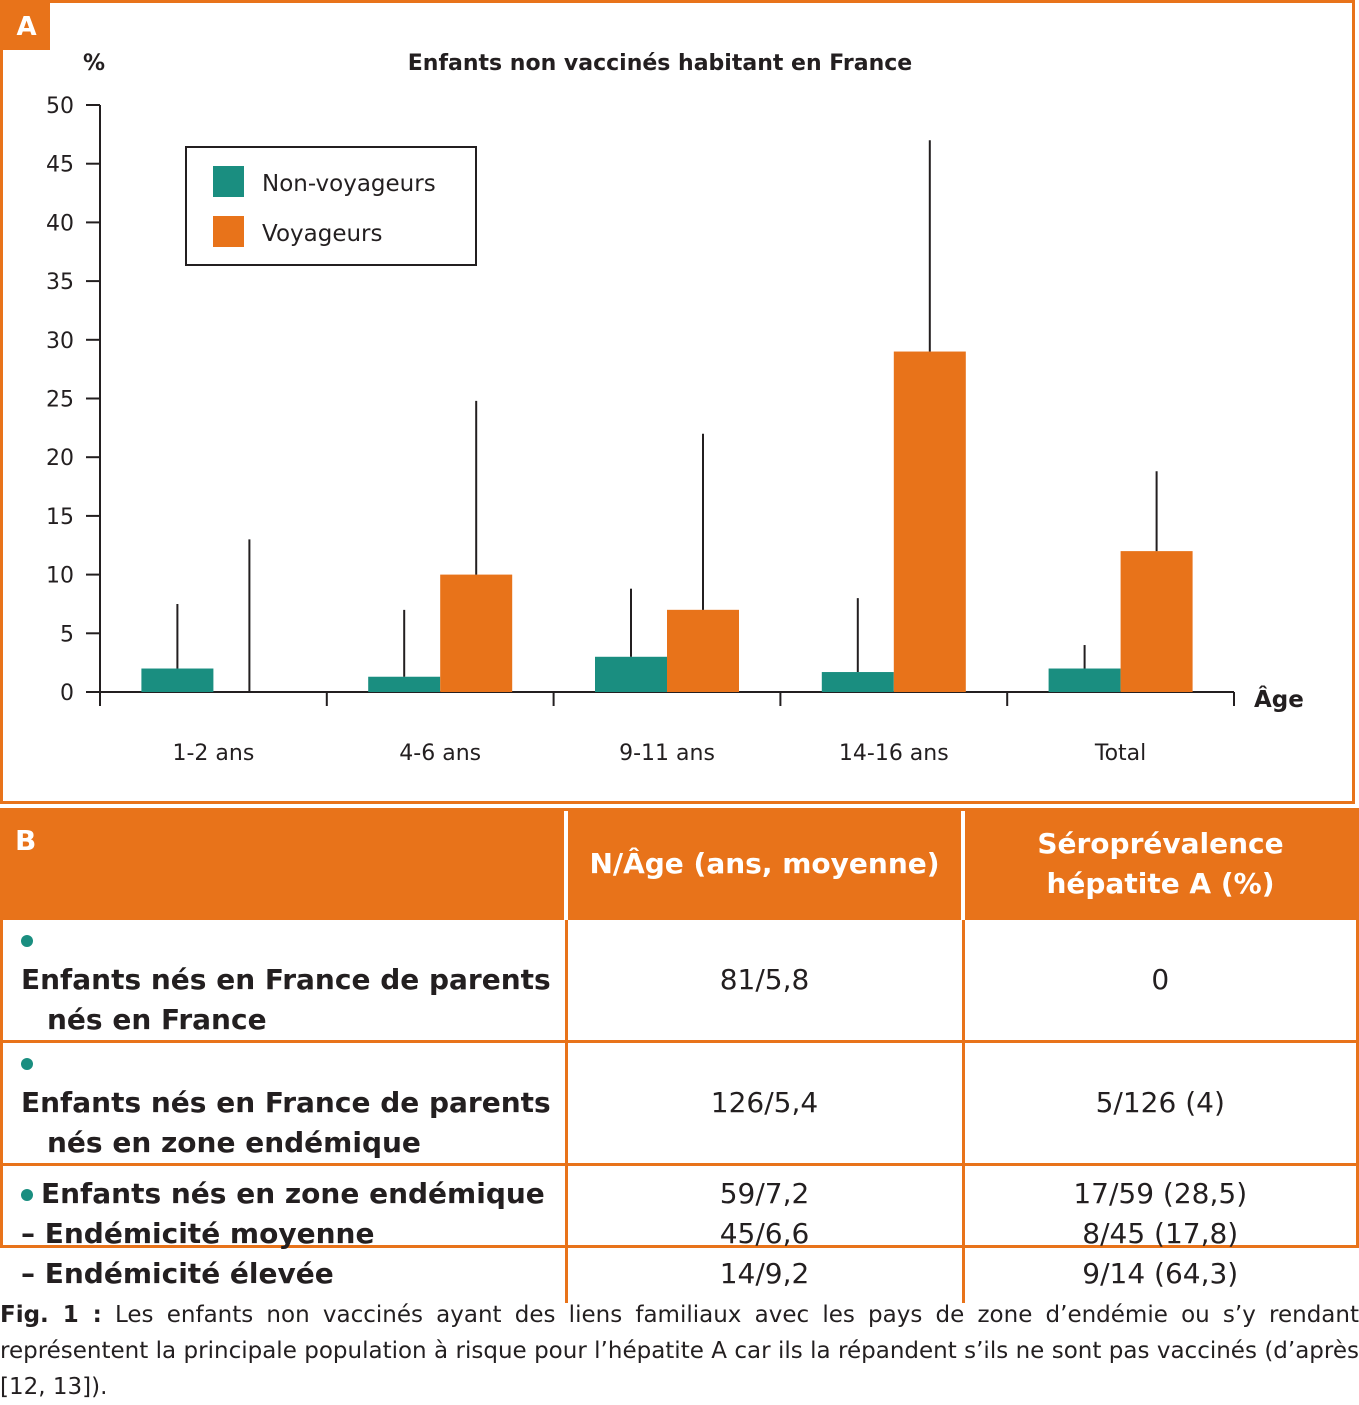  What do you see at coordinates (157, 1019) in the screenshot?
I see `row-label-line: nés en France` at bounding box center [157, 1019].